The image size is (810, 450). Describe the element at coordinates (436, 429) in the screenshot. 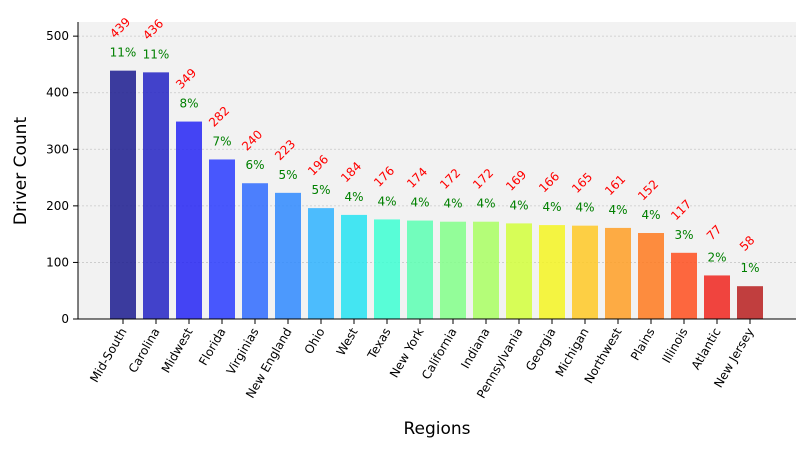

I see `x-axis-title: Regions` at that location.